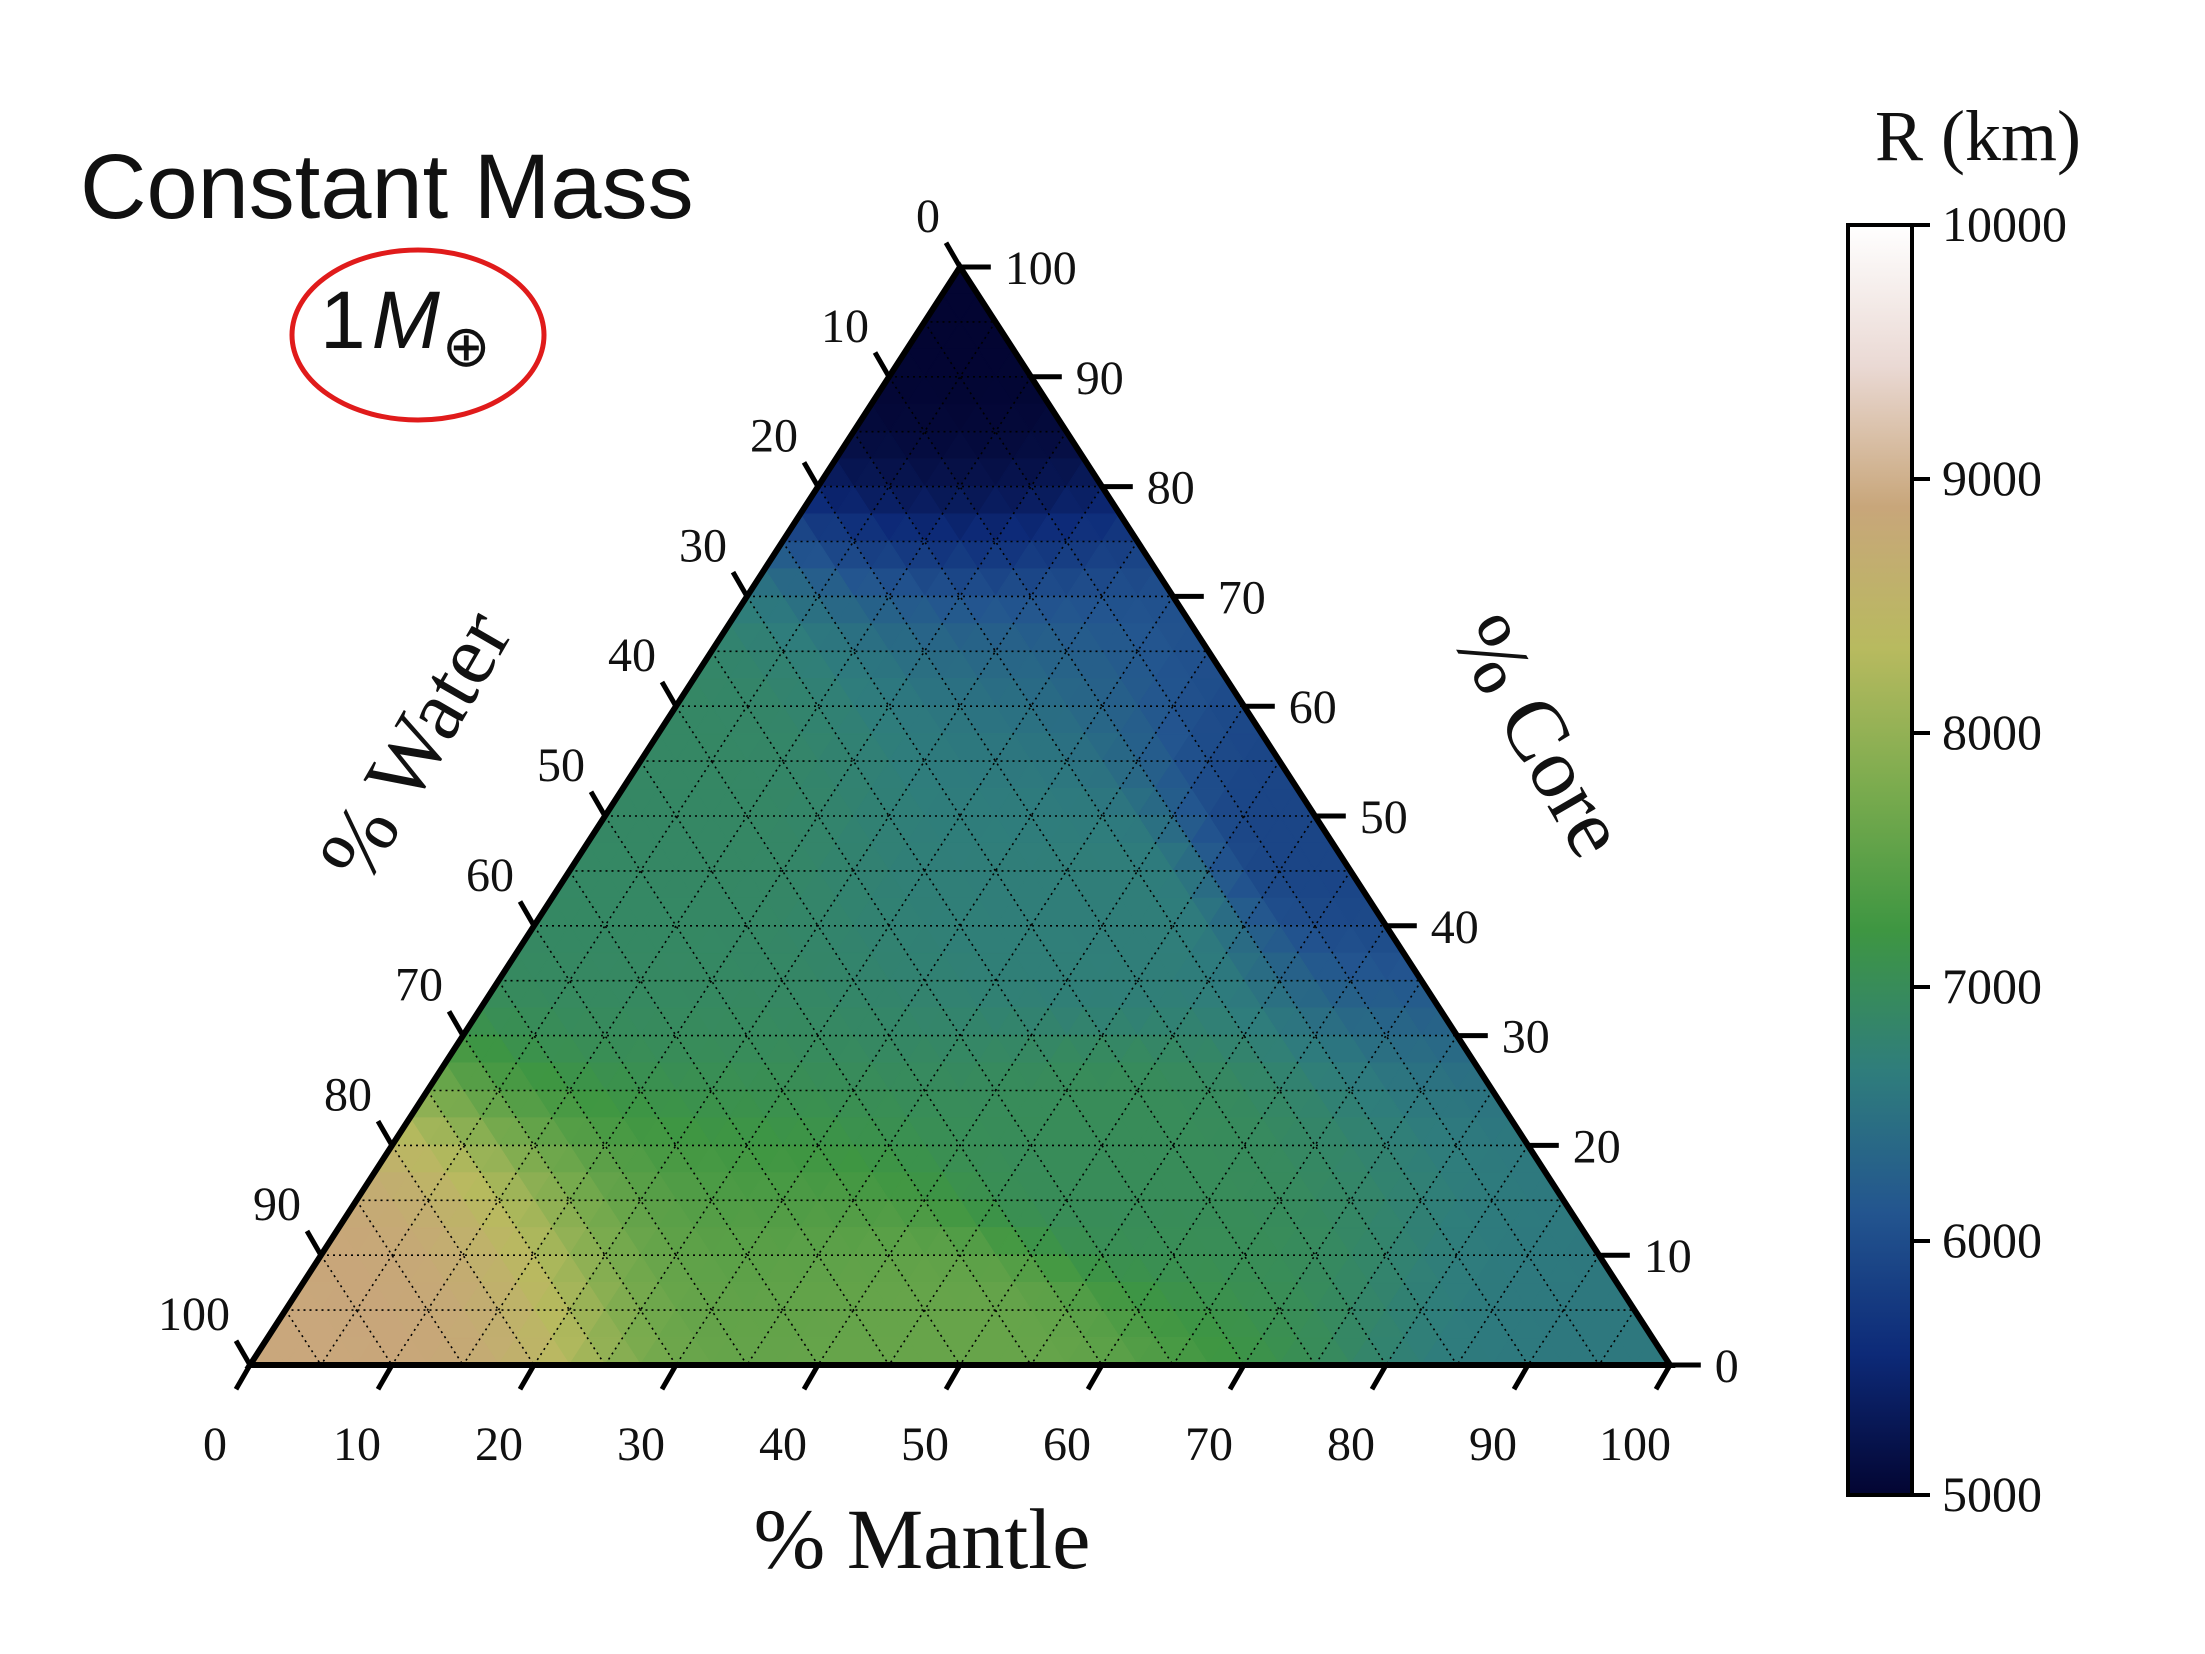 The image size is (2205, 1654). I want to click on earth-symbol: ⊕, so click(466, 346).